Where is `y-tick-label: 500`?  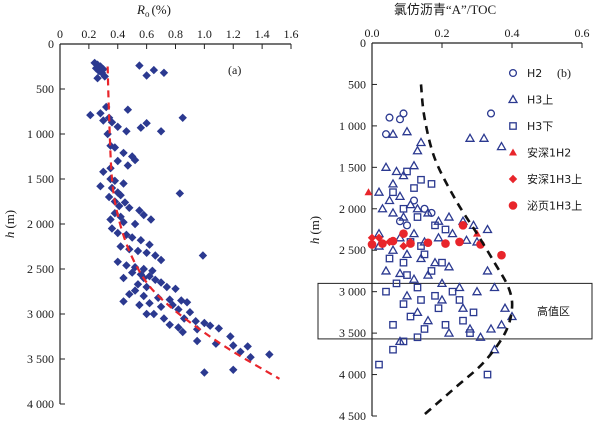 y-tick-label: 500 is located at coordinates (357, 84).